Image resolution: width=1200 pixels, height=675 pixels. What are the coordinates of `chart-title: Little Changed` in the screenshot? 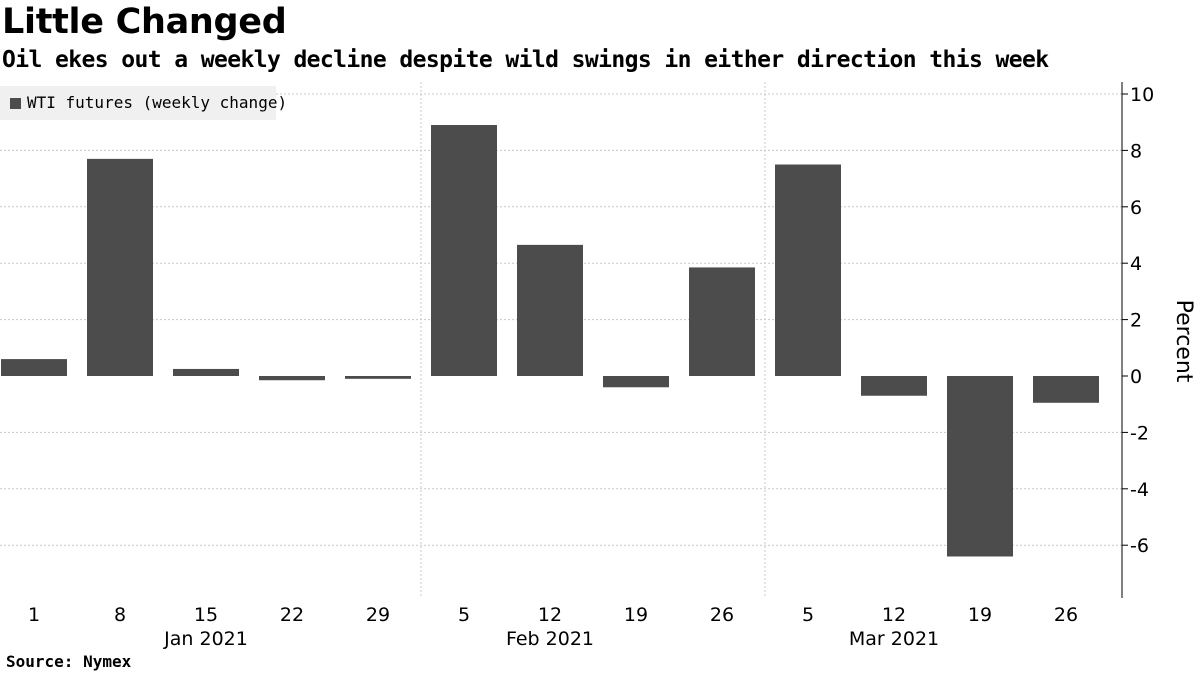 It's located at (144, 22).